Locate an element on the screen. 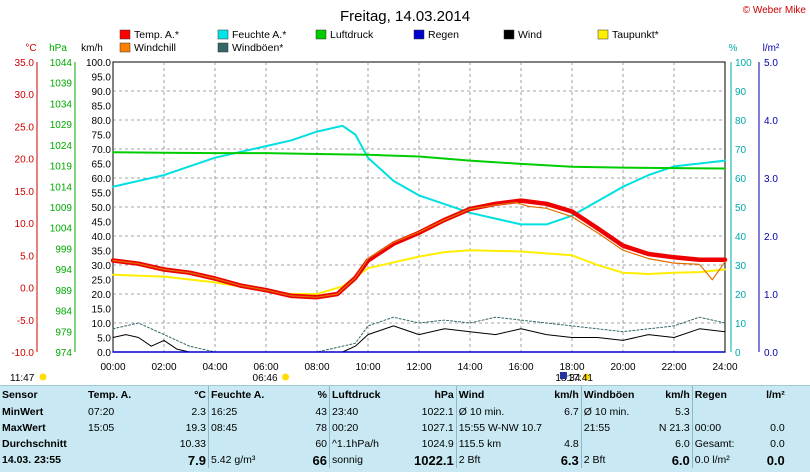 Image resolution: width=810 pixels, height=472 pixels. stats-cell: 0.0 l/m² is located at coordinates (724, 460).